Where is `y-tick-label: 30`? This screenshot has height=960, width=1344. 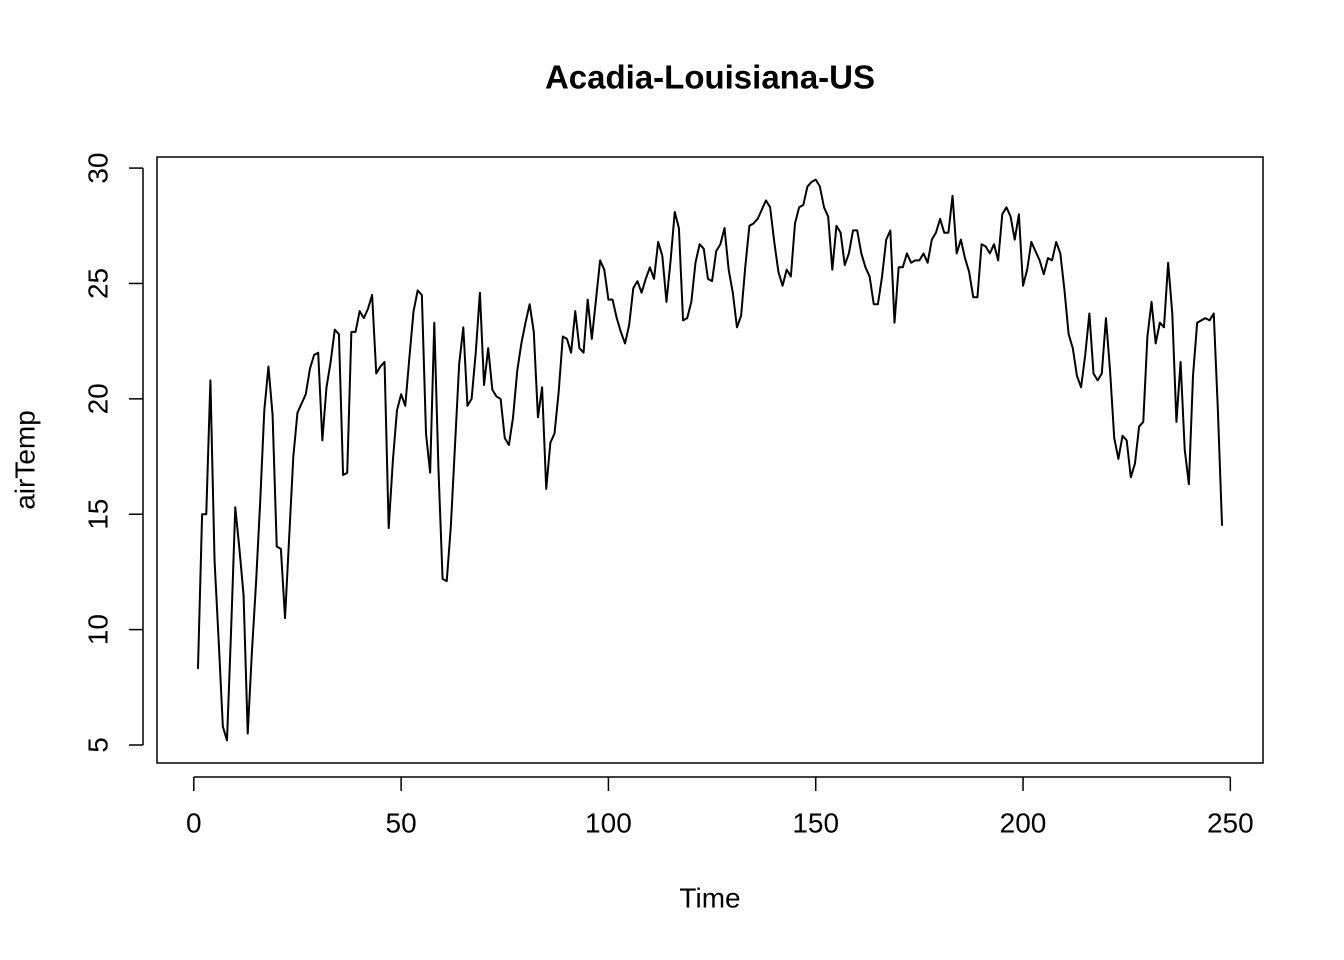 y-tick-label: 30 is located at coordinates (97, 167).